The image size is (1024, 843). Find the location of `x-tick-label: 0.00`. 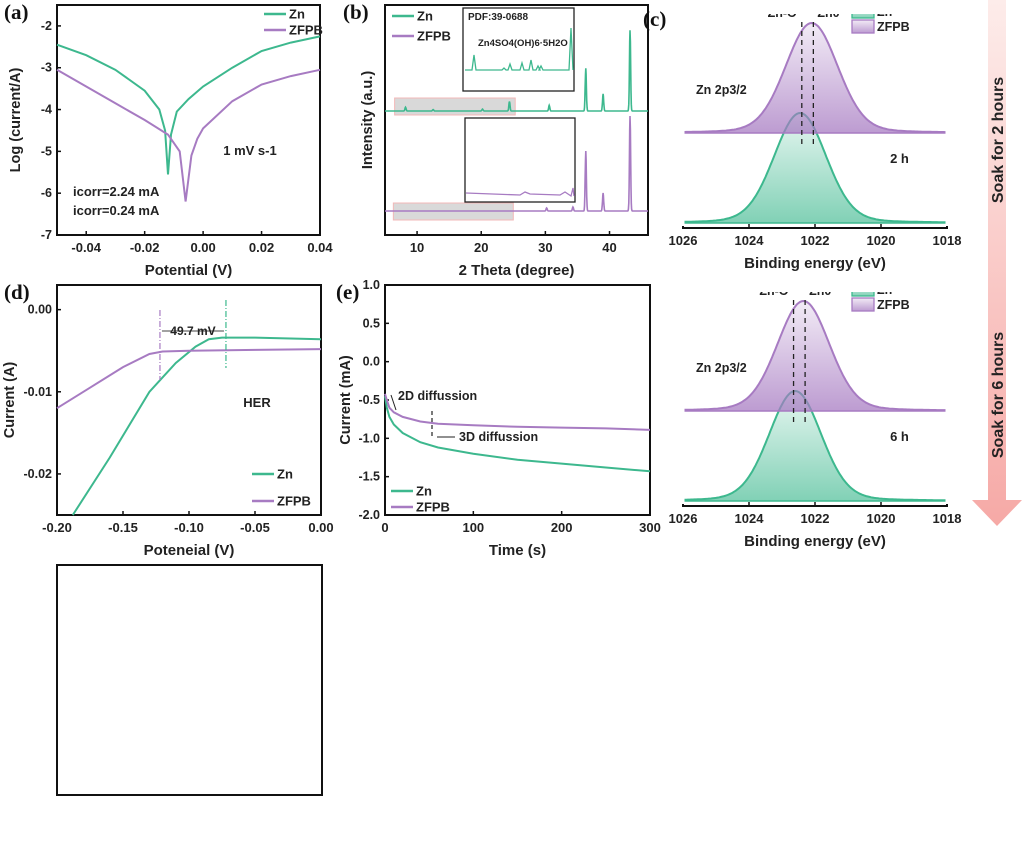

x-tick-label: 0.00 is located at coordinates (202, 247).